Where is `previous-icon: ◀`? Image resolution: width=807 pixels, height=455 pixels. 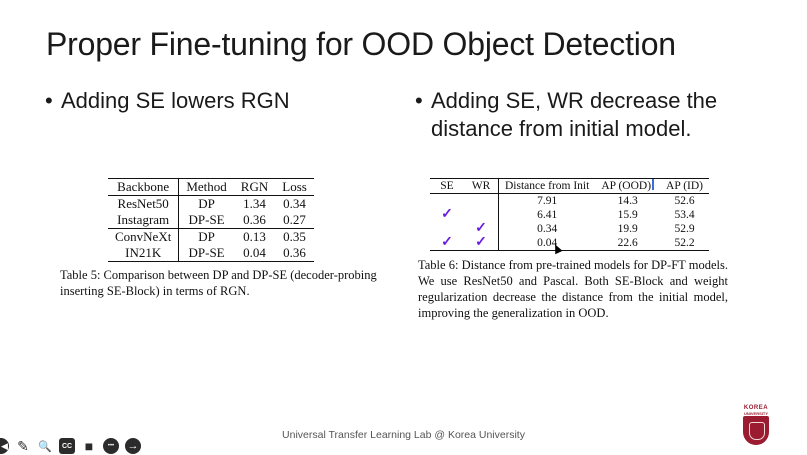 previous-icon: ◀ is located at coordinates (4, 446).